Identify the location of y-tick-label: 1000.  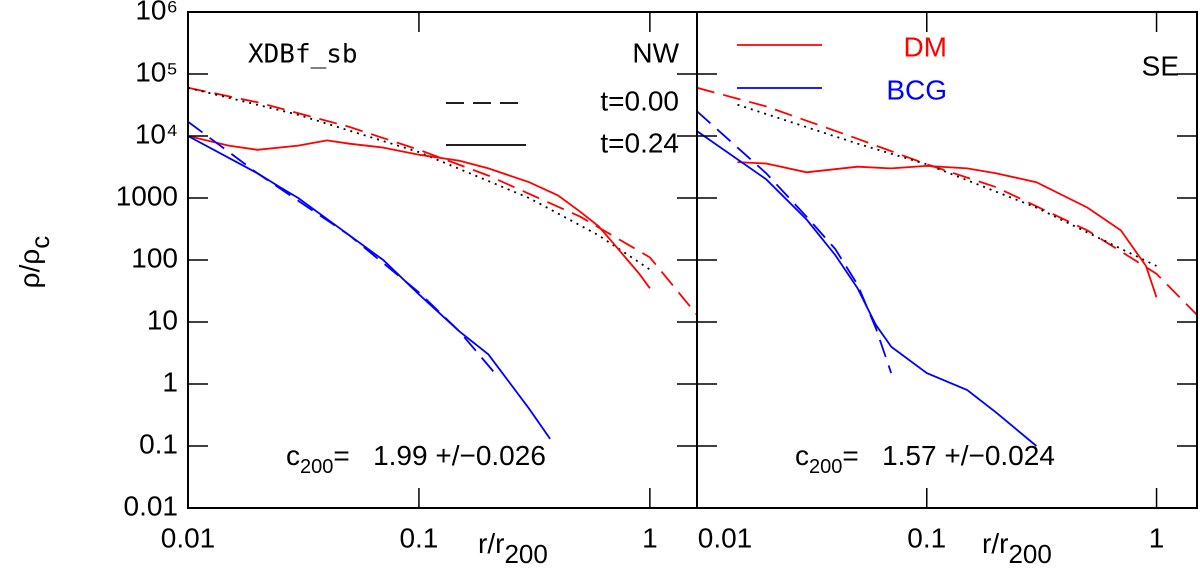
(147, 195).